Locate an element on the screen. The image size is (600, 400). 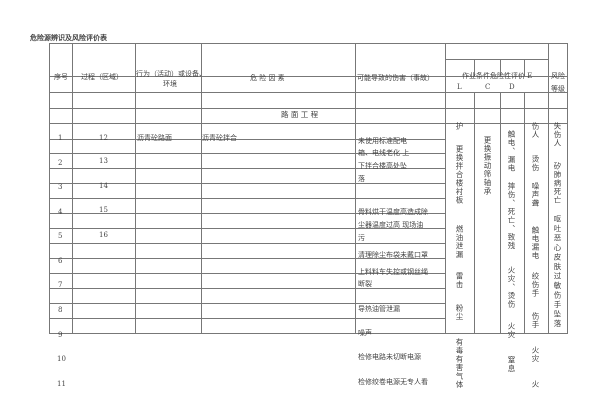
hazard-text: 清理除尘布袋未戴口罩 is located at coordinates (393, 255).